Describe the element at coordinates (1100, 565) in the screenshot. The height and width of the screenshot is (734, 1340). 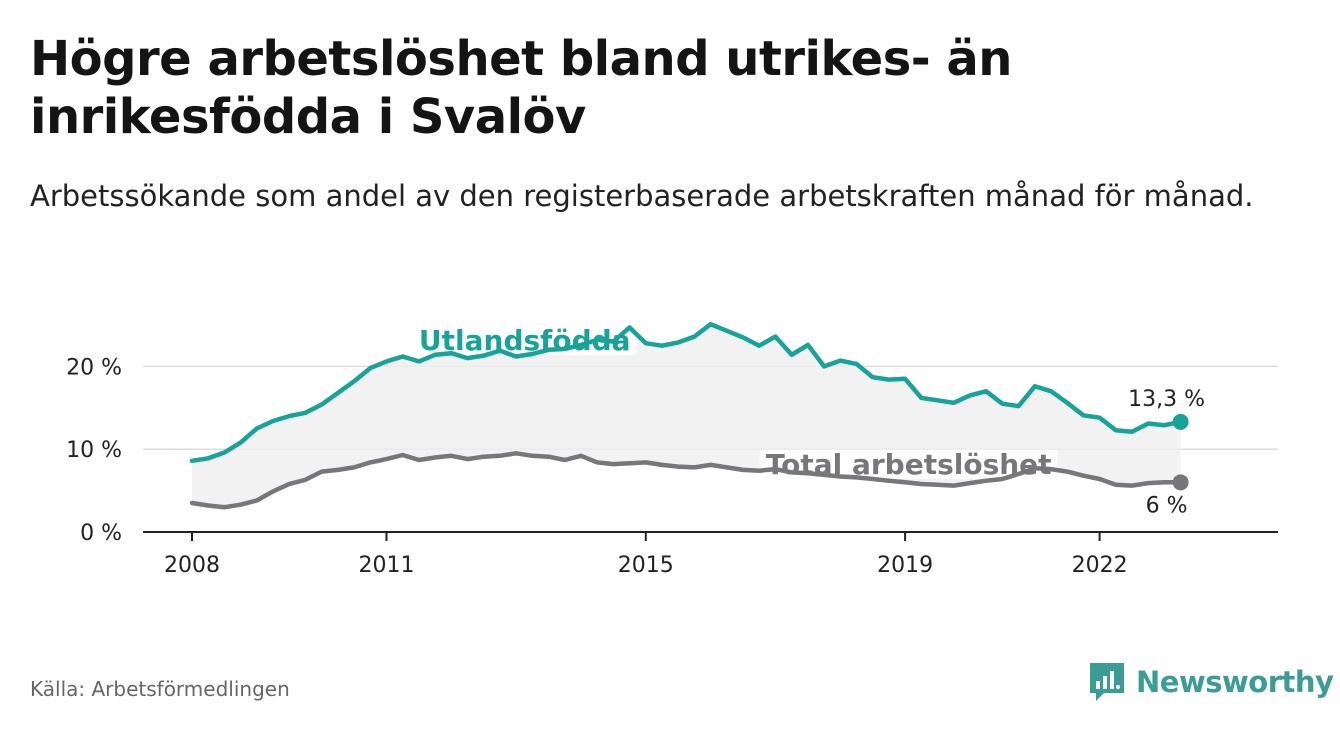
I see `x-tick-label: 2022` at that location.